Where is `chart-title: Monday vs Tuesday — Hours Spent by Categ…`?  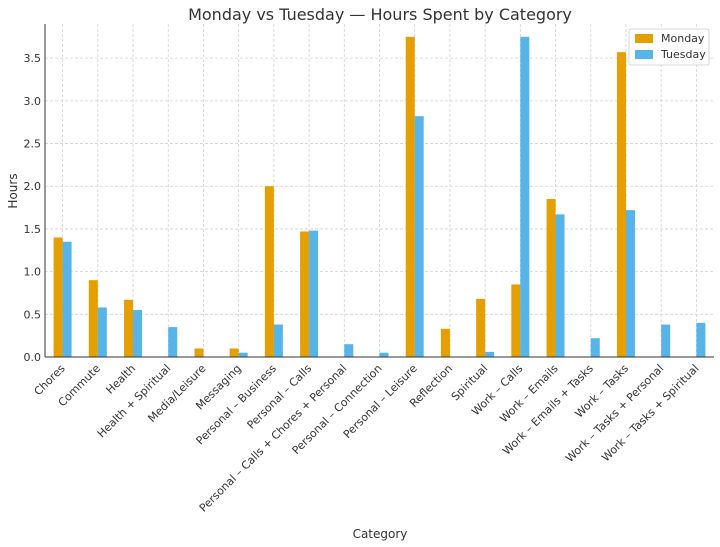
chart-title: Monday vs Tuesday — Hours Spent by Categ… is located at coordinates (380, 14).